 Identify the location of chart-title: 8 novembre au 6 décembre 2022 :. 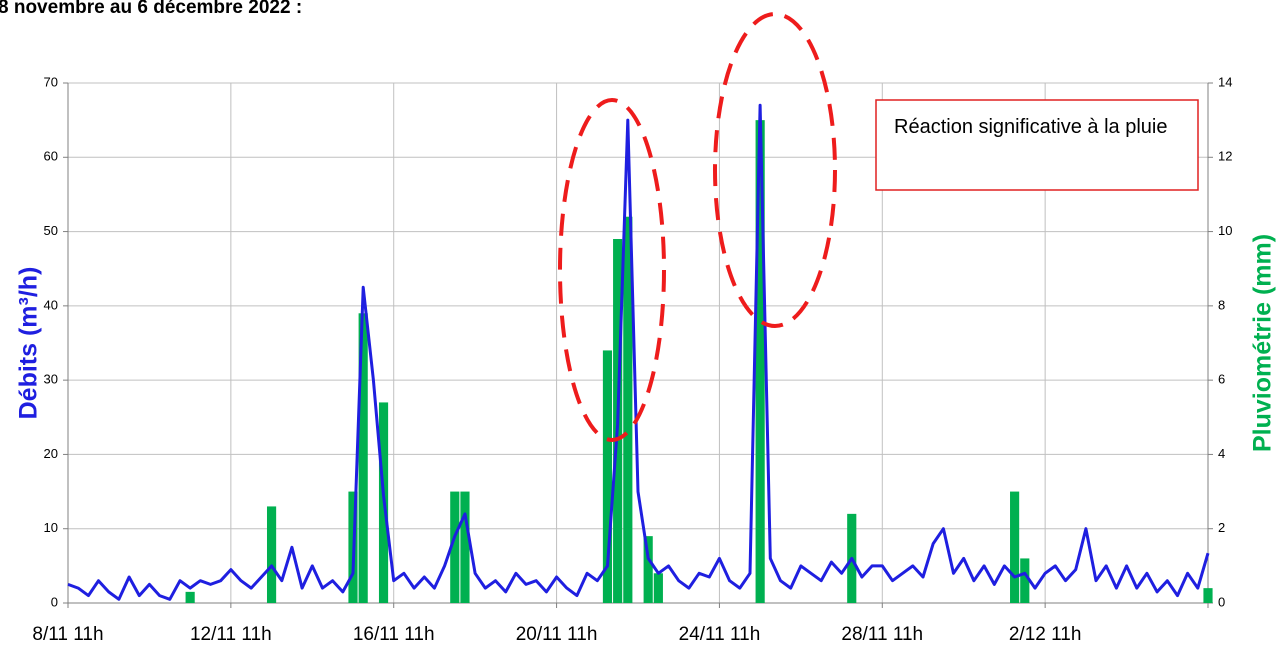
(151, 9).